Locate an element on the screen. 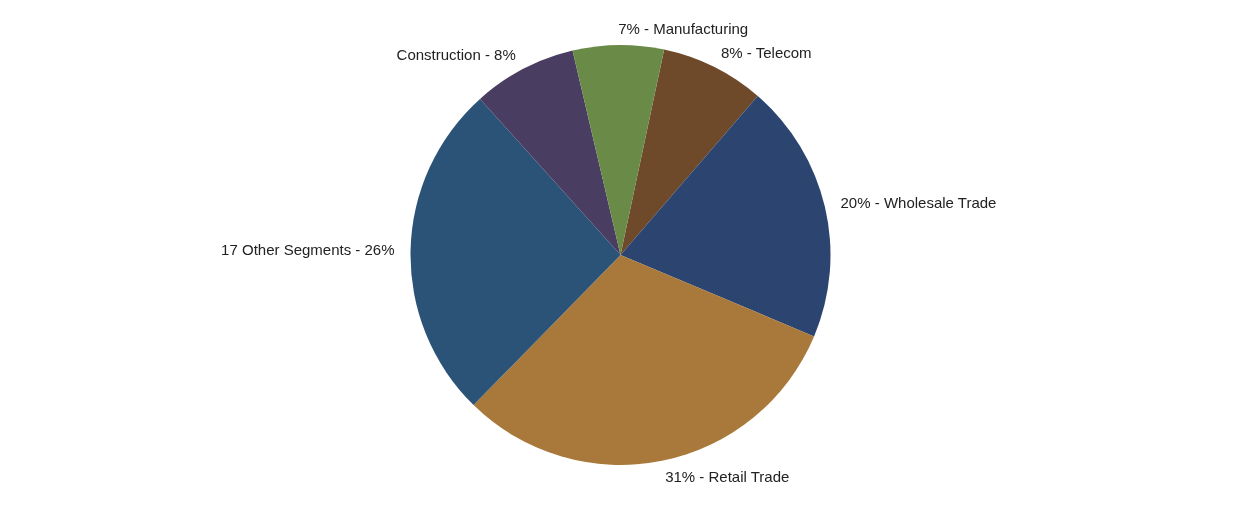  slice-label: 7% - Manufacturing is located at coordinates (683, 29).